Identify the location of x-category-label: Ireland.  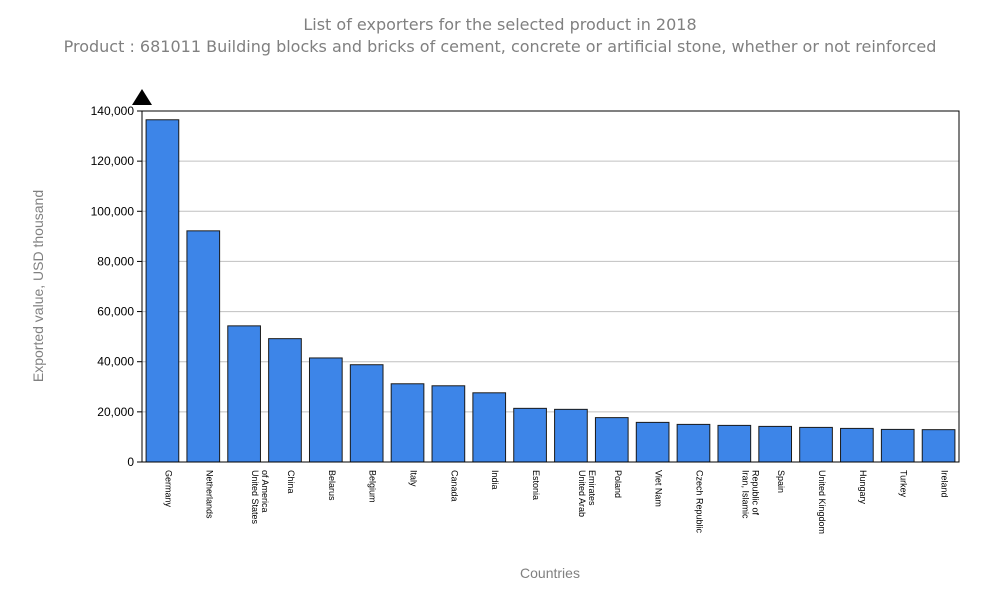
(945, 484).